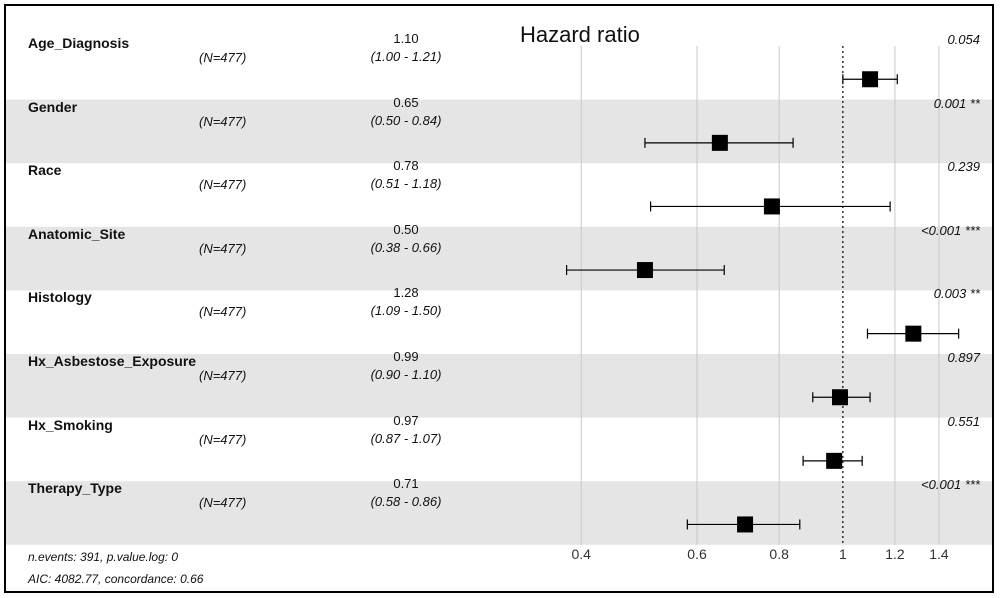  Describe the element at coordinates (116, 579) in the screenshot. I see `footer-aic: AIC: 4082.77, concordance: 0.66` at that location.